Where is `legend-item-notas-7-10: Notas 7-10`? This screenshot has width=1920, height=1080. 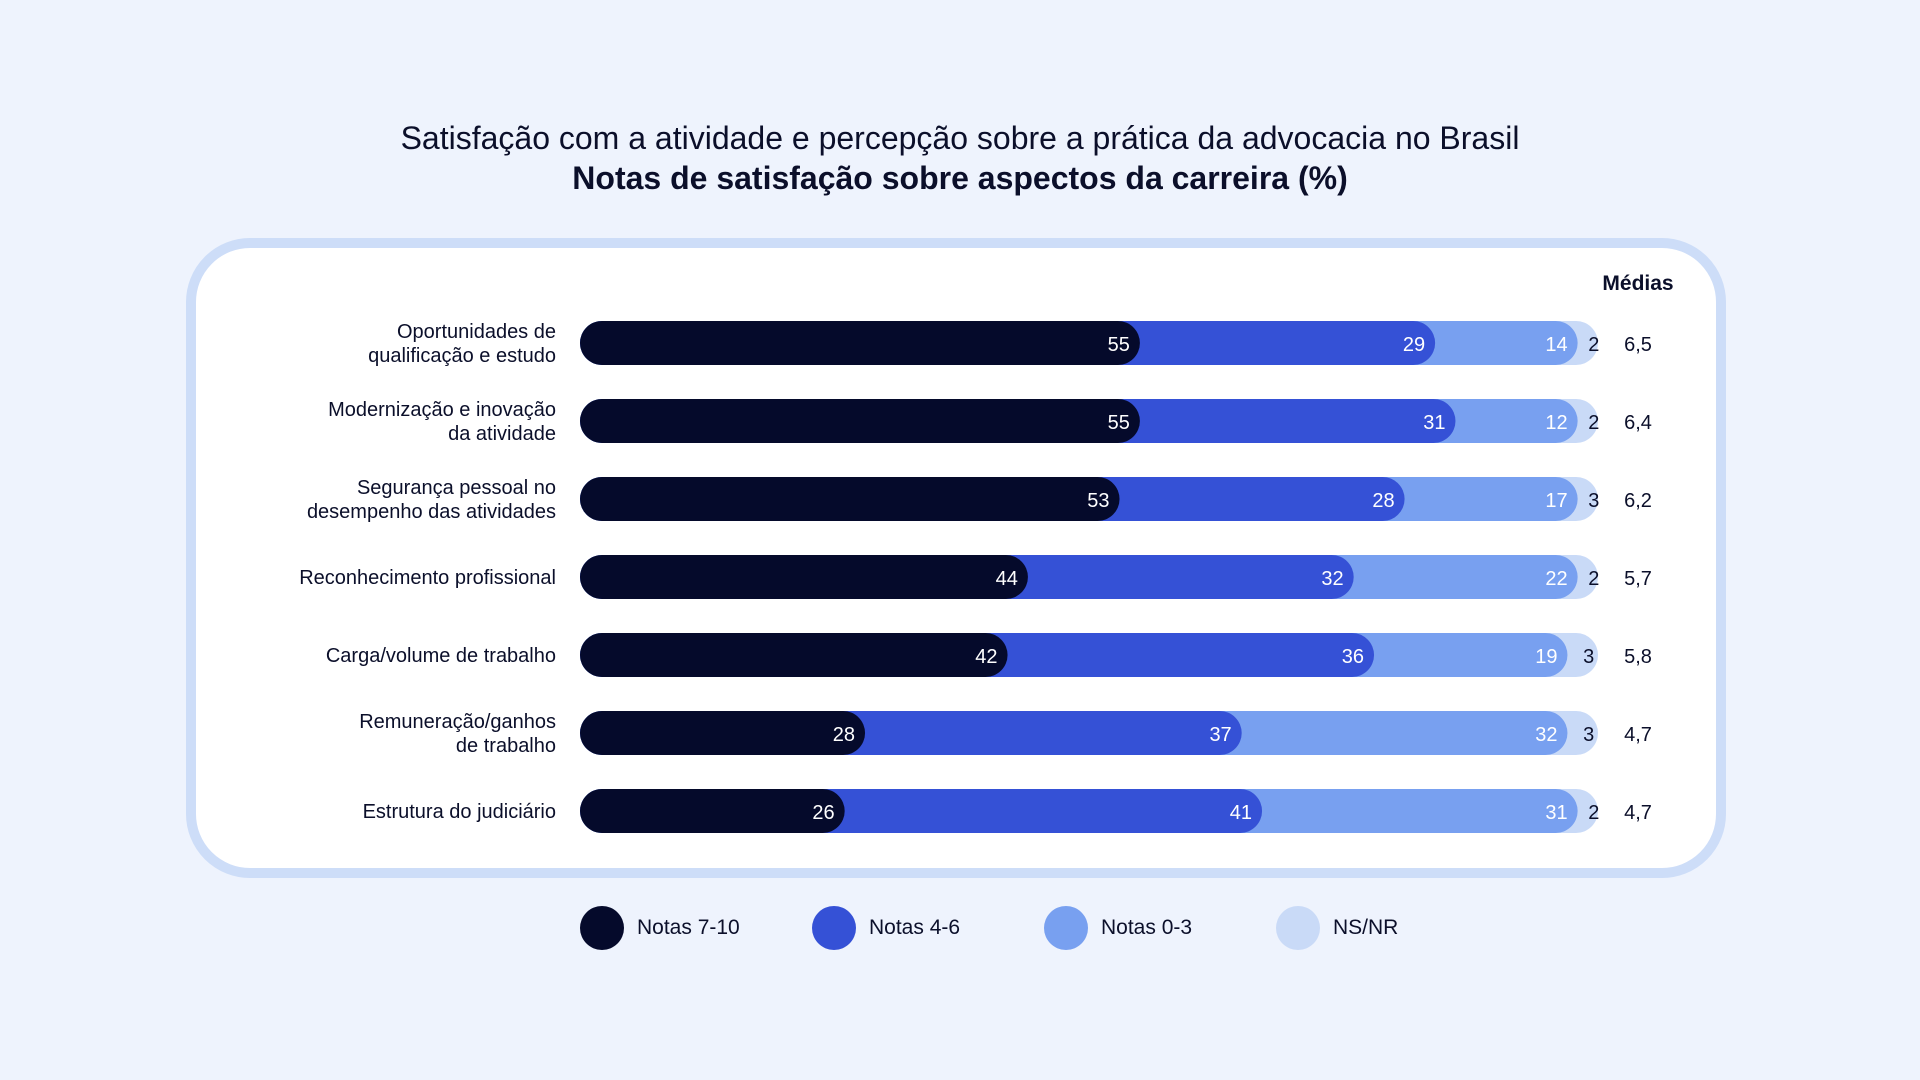
legend-item-notas-7-10: Notas 7-10 is located at coordinates (660, 928).